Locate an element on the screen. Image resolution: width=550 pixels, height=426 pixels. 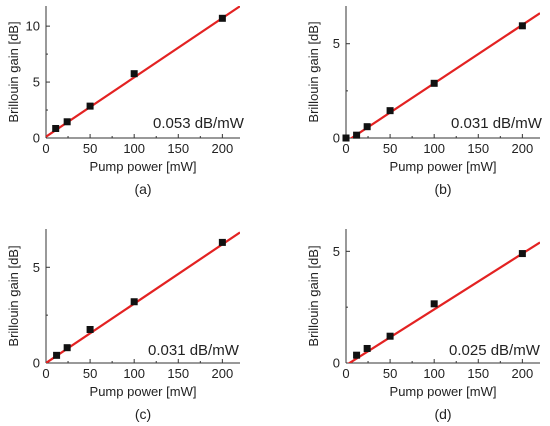
panel-label: (c) is located at coordinates (143, 414).